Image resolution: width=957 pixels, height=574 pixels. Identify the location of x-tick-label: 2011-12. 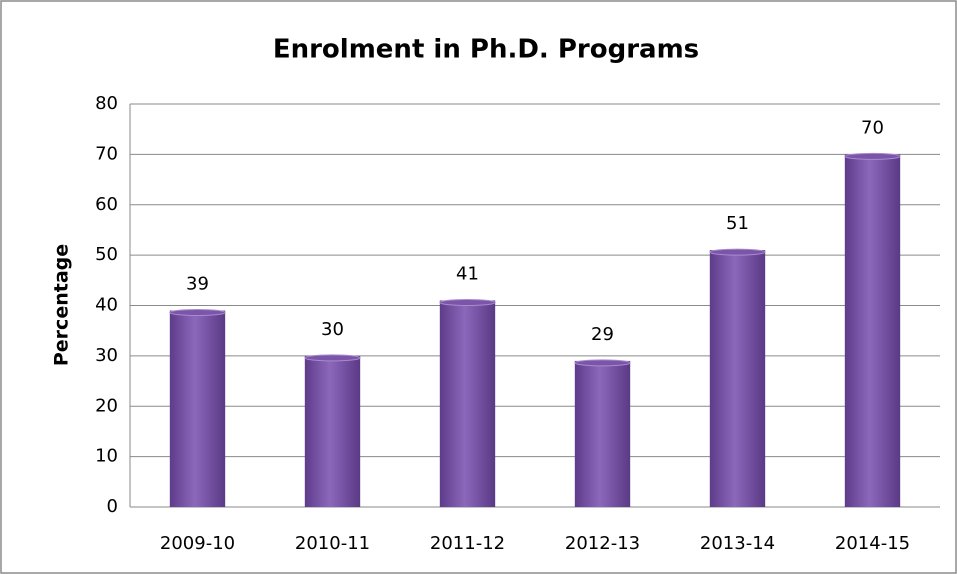
(467, 543).